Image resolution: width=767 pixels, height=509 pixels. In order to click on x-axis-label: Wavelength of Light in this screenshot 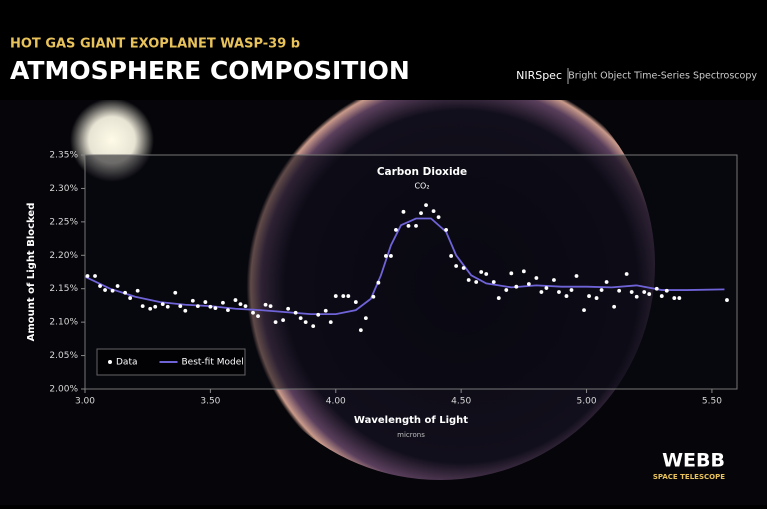, I will do `click(411, 420)`.